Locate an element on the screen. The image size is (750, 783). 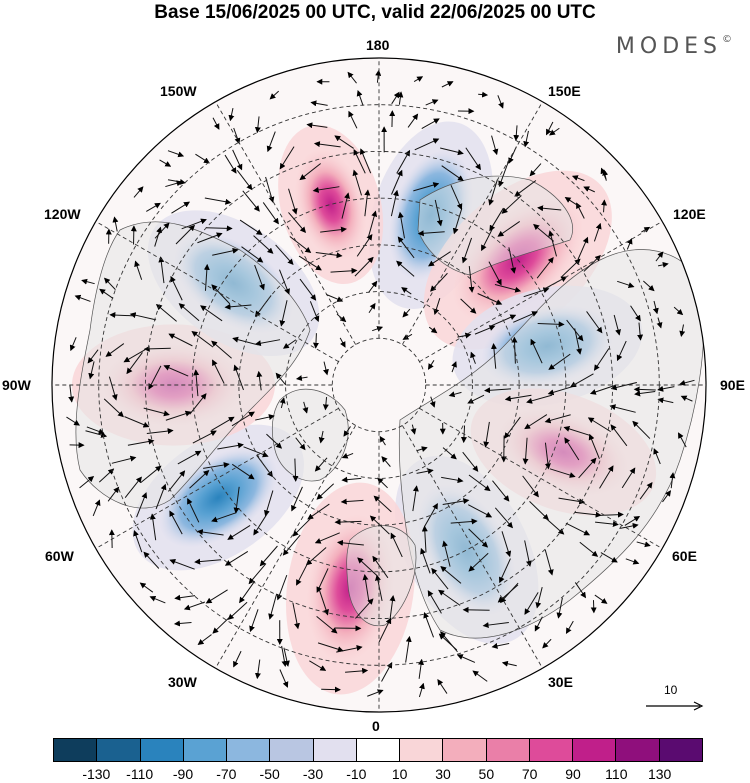
lon-label-150e: 150E is located at coordinates (564, 91).